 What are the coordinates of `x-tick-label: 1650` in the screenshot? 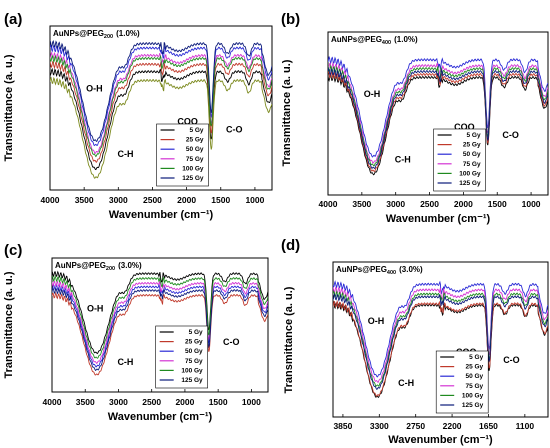 It's located at (488, 426).